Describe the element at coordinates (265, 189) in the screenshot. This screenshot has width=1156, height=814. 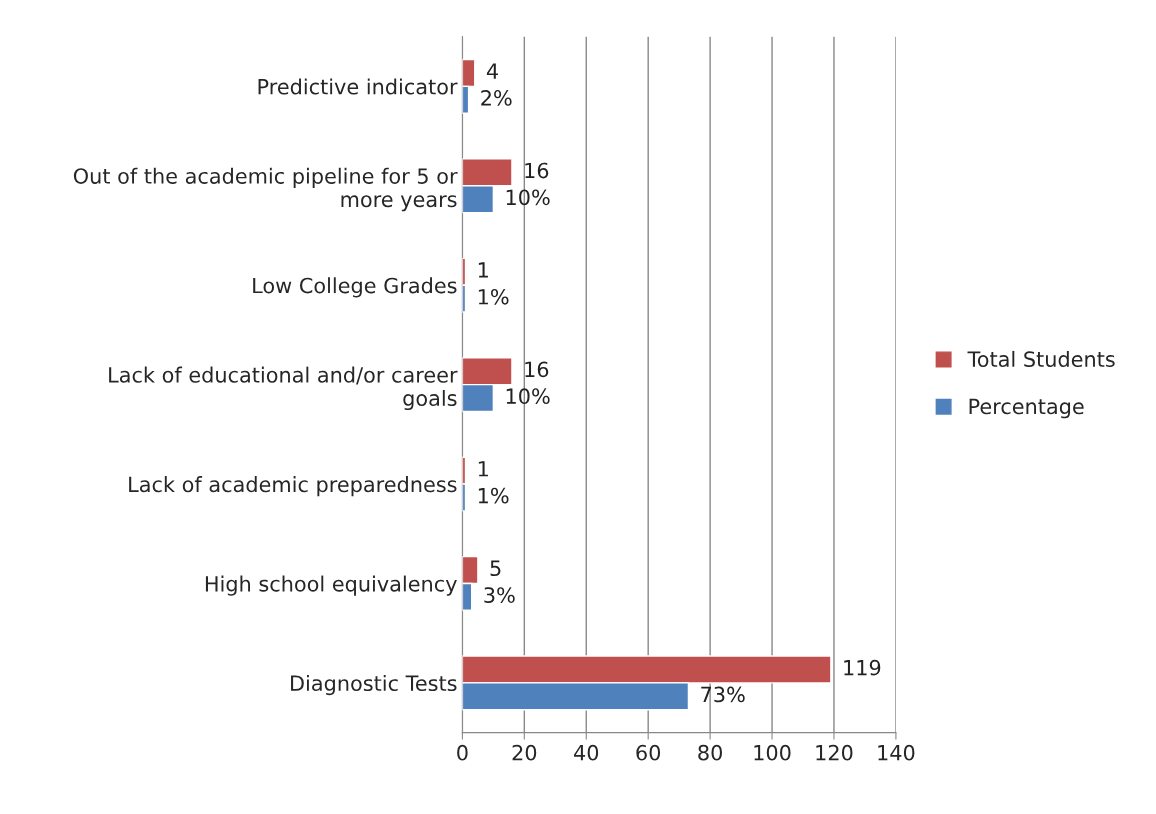
I see `y-tick-label: Out of the academic pipeline for 5 or more years` at that location.